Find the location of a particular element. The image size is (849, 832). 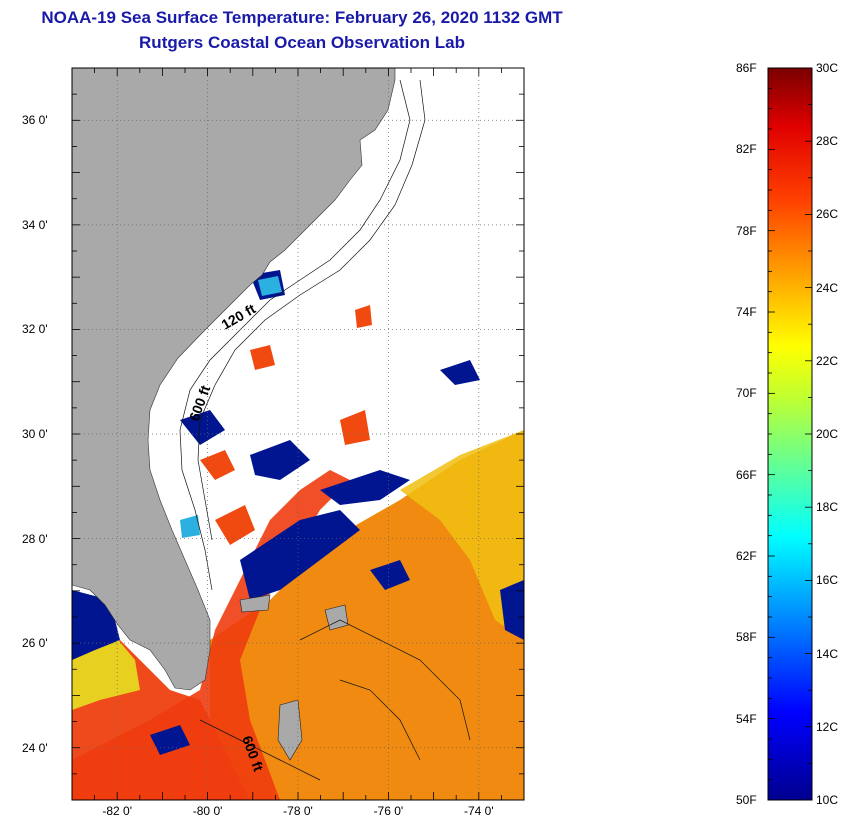

colorbar-celsius-label: 20C is located at coordinates (827, 434).